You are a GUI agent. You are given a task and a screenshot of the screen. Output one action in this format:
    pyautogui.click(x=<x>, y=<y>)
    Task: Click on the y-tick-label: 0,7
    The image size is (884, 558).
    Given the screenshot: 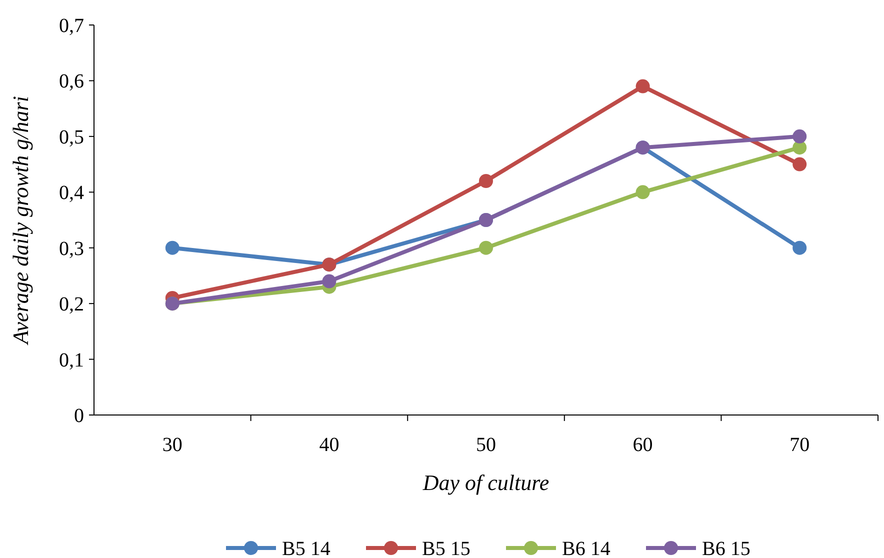 What is the action you would take?
    pyautogui.click(x=71, y=26)
    